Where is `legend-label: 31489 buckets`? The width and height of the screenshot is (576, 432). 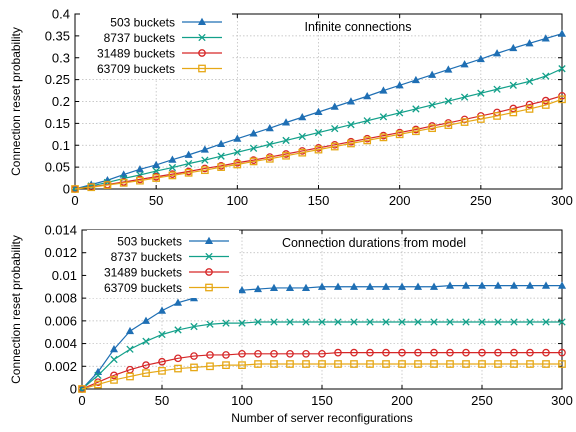
legend-label: 31489 buckets is located at coordinates (143, 273).